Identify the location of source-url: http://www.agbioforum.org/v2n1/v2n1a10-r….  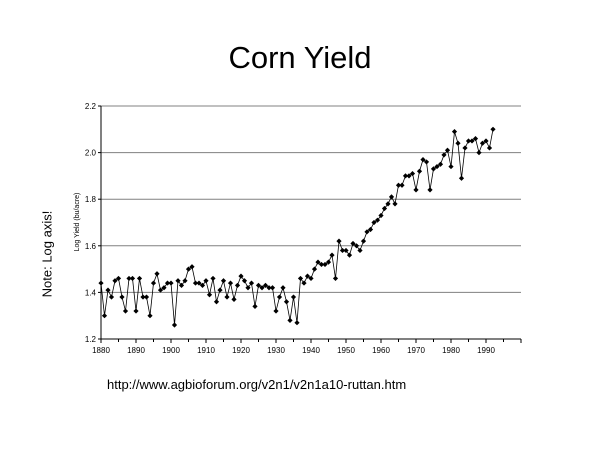
(257, 384).